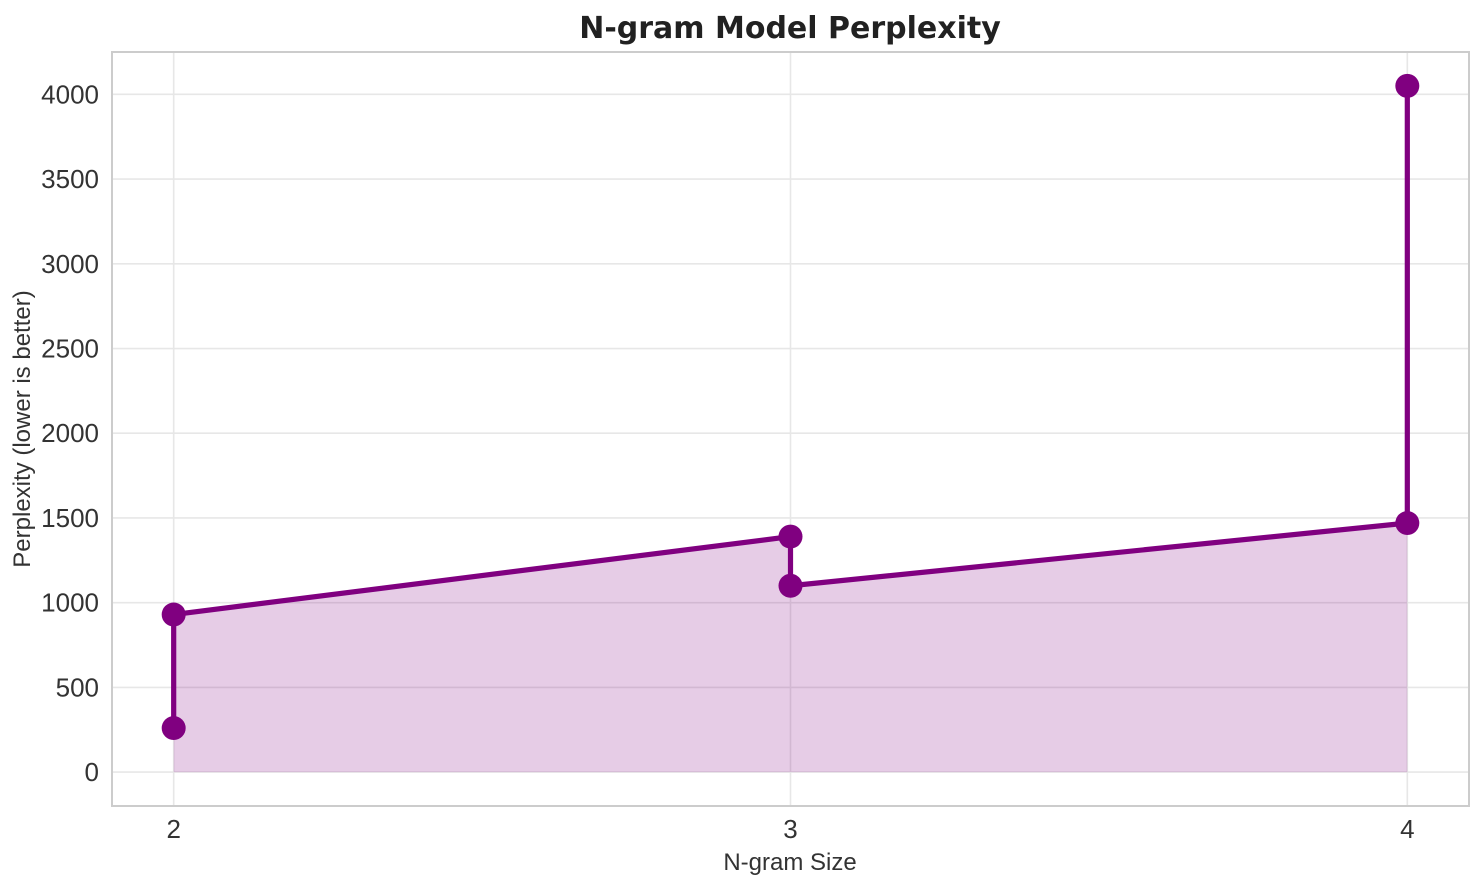 Image resolution: width=1484 pixels, height=885 pixels. I want to click on chart-title: N-gram Model Perplexity, so click(790, 28).